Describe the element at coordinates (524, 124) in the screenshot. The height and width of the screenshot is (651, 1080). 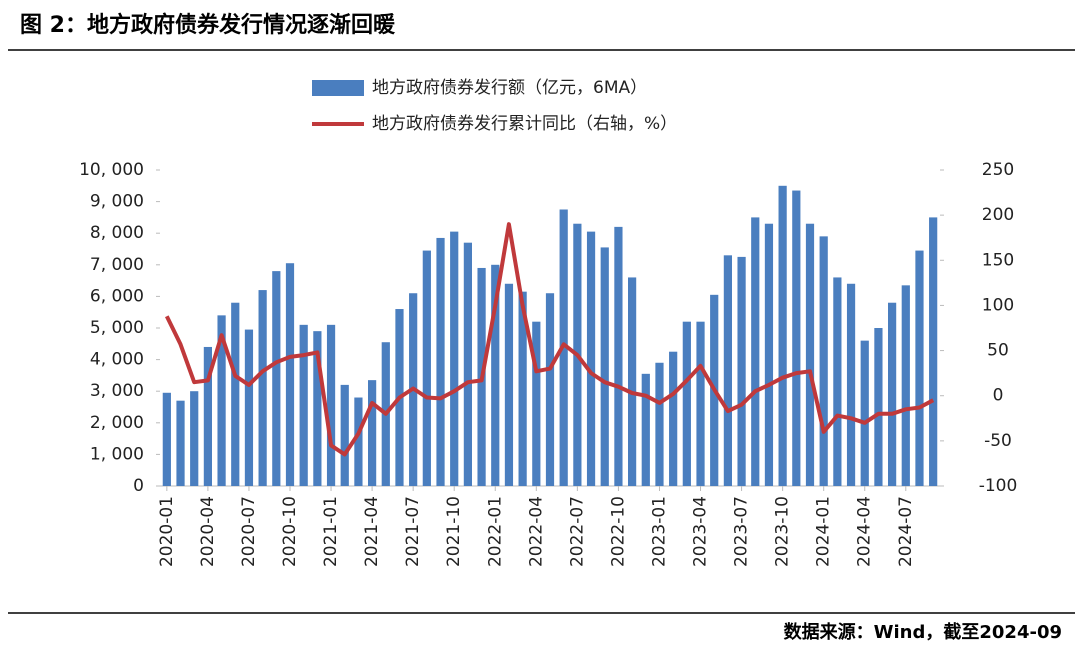
I see `legend-label: 地方政府债券发行累计同比（右轴，%）` at that location.